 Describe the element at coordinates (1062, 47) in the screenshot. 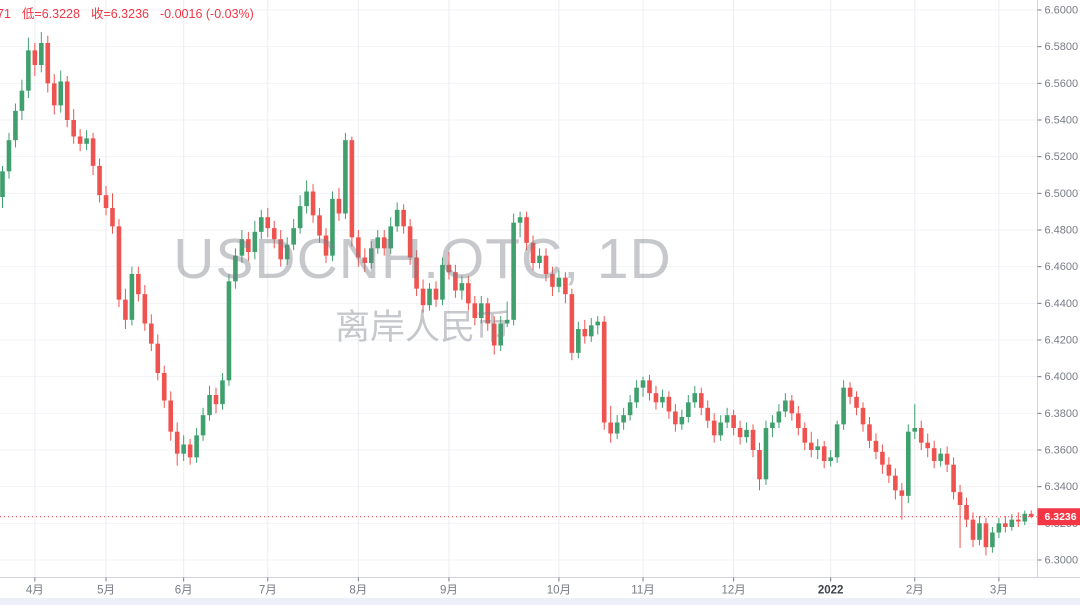

I see `price-label: 6.5800` at that location.